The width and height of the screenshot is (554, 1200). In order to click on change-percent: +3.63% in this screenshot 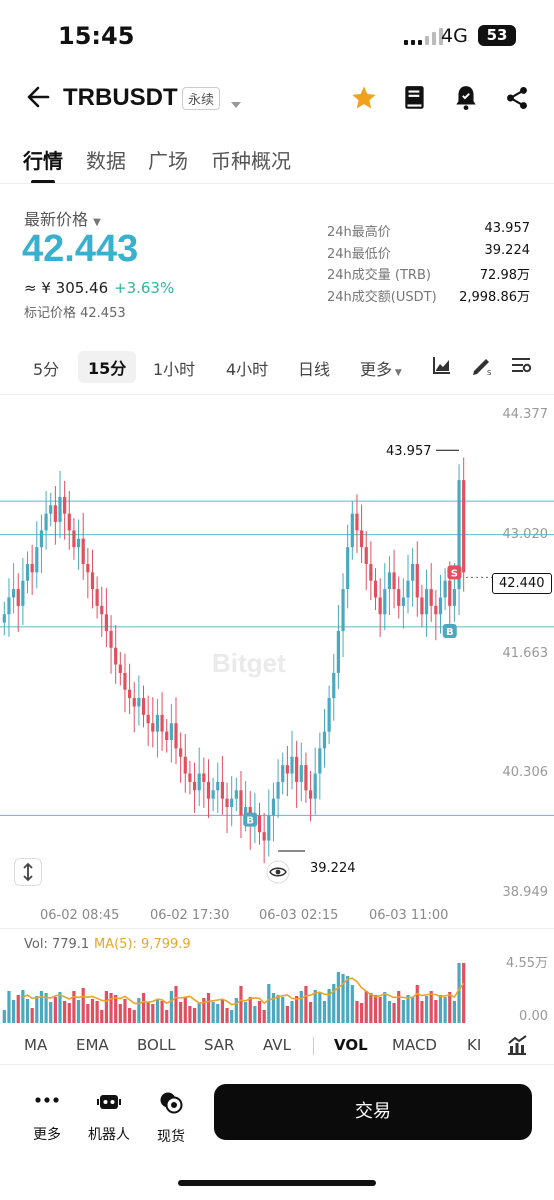, I will do `click(144, 288)`.